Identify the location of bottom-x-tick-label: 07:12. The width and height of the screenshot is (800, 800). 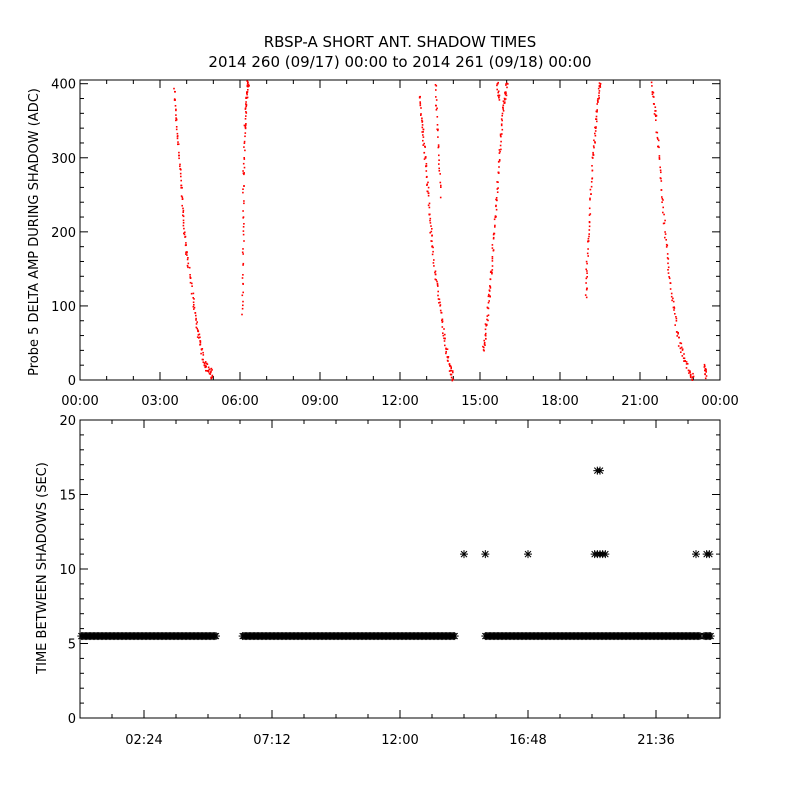
(271, 740).